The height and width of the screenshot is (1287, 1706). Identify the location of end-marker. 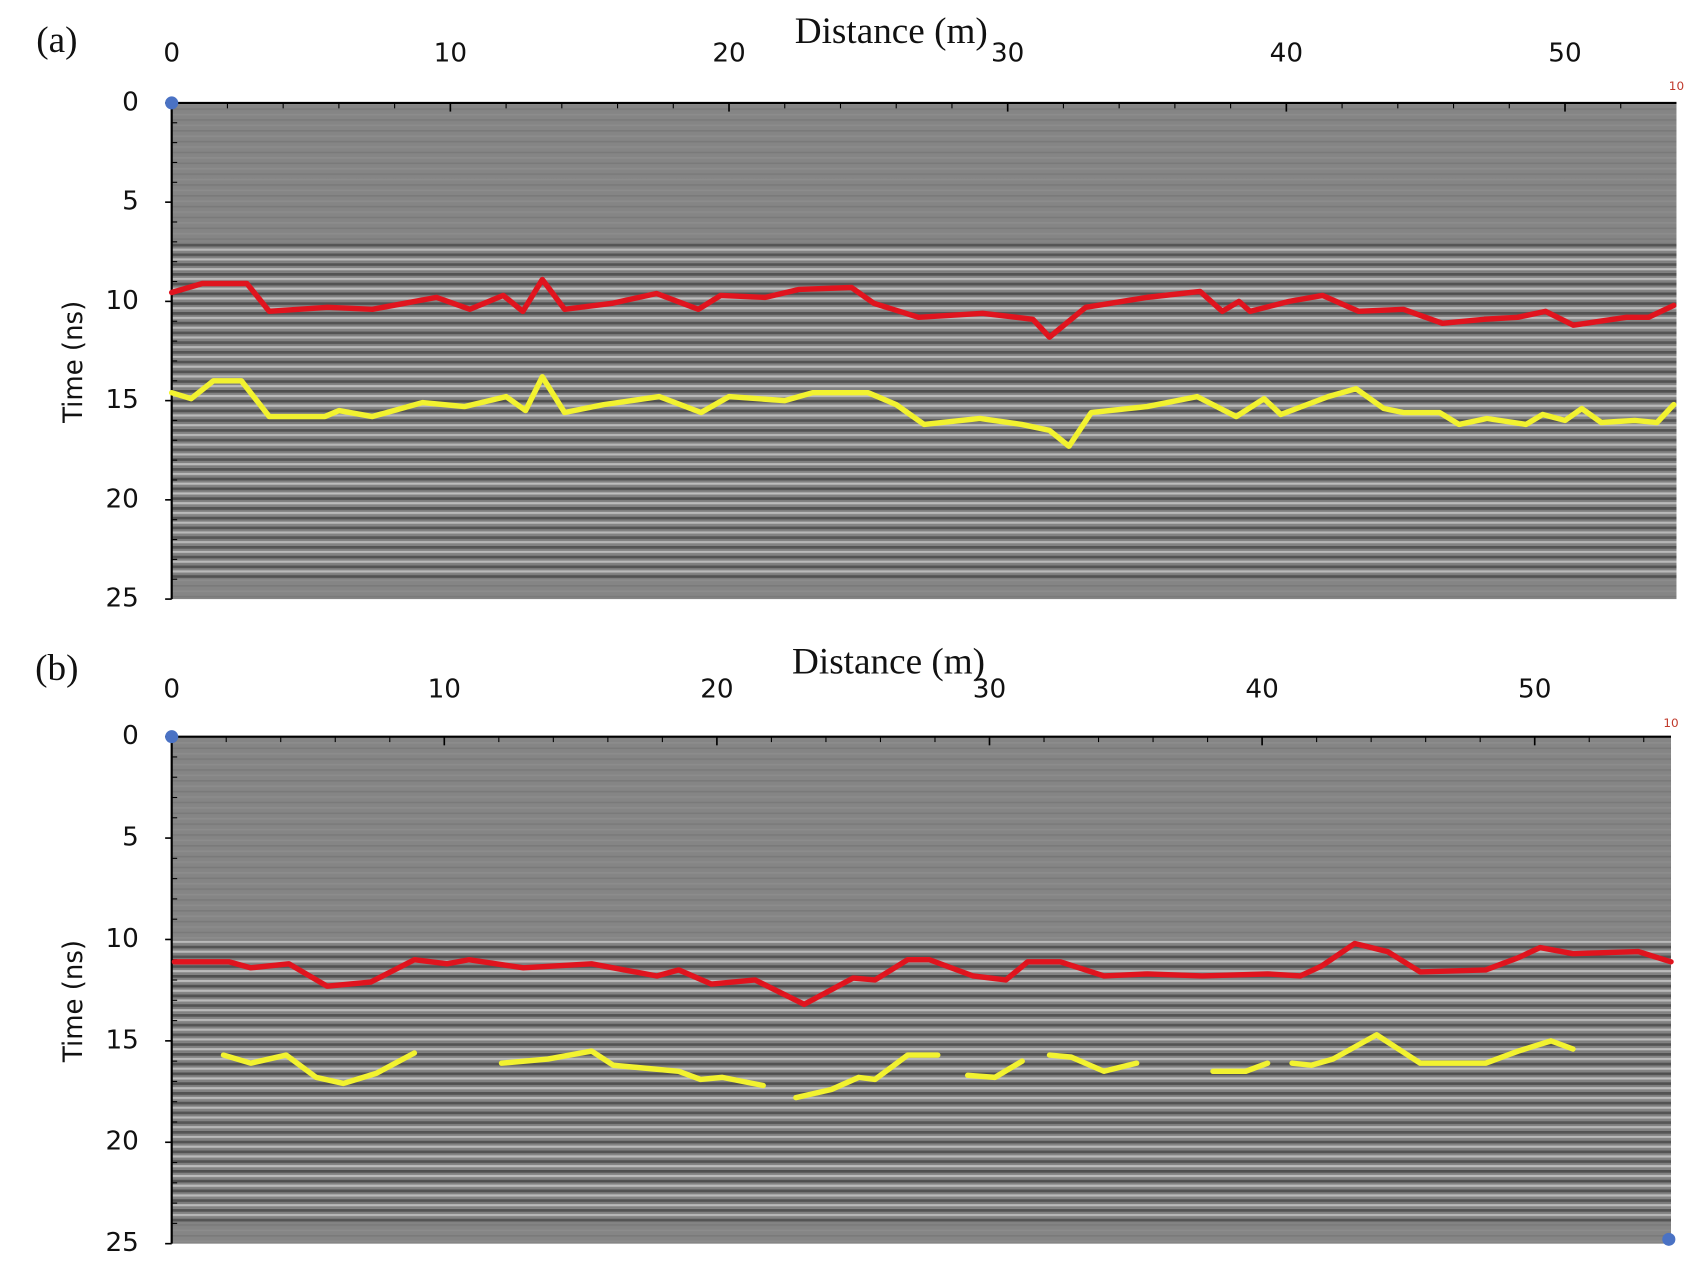
(1669, 1239).